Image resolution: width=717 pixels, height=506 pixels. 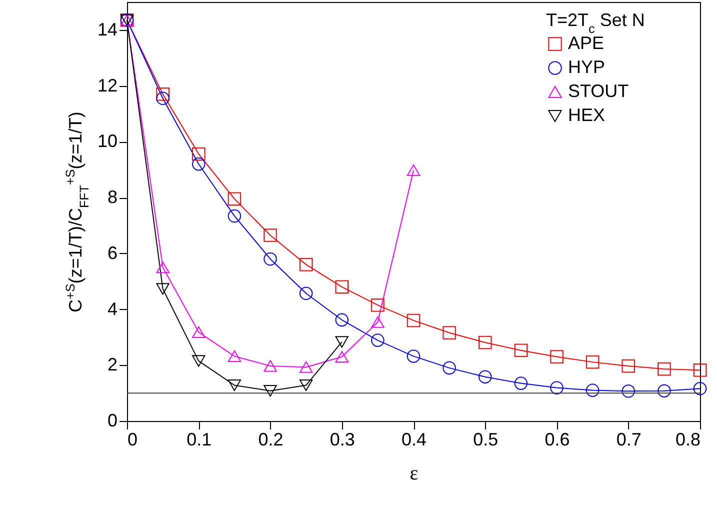 What do you see at coordinates (598, 91) in the screenshot?
I see `legend-label: STOUT` at bounding box center [598, 91].